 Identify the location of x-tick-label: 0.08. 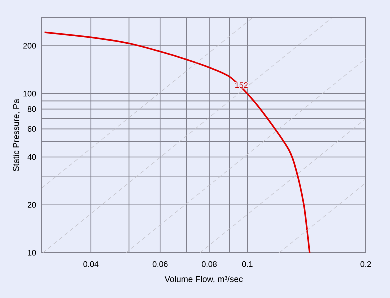
(209, 265).